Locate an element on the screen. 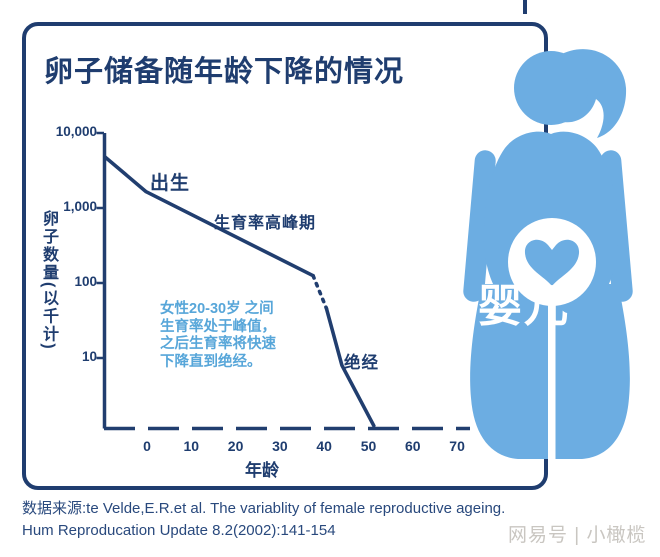 The width and height of the screenshot is (660, 557). note-line: 生育率处于峰值， is located at coordinates (218, 326).